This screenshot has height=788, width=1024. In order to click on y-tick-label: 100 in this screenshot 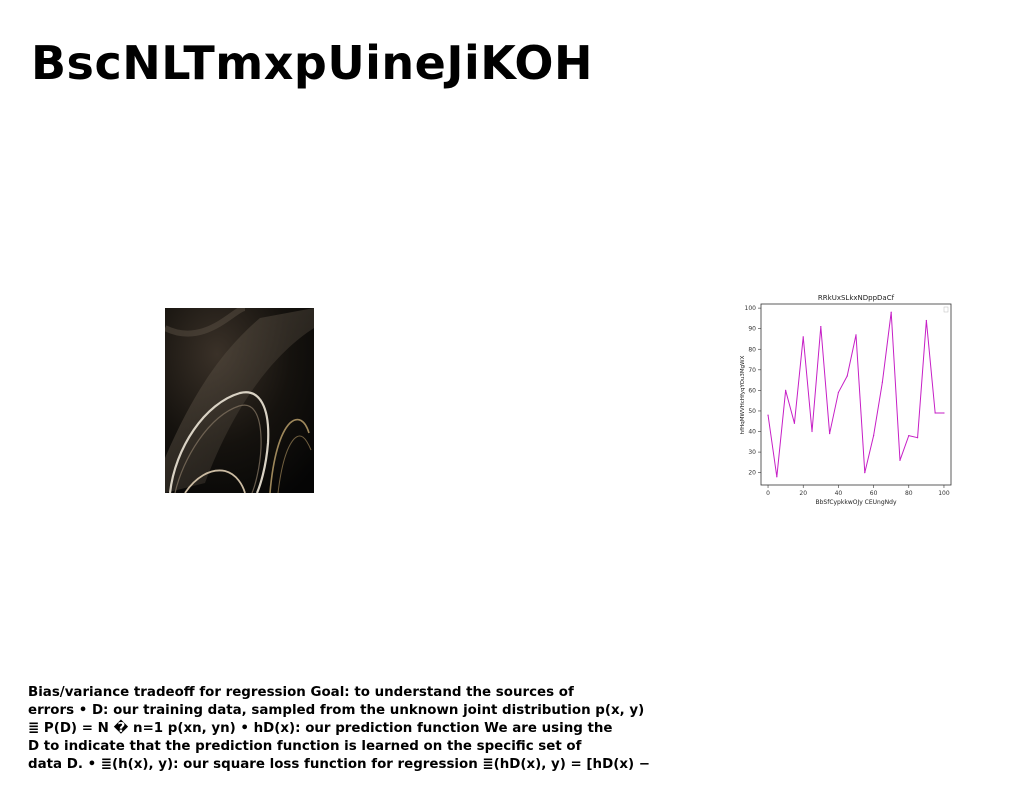, I will do `click(751, 308)`.